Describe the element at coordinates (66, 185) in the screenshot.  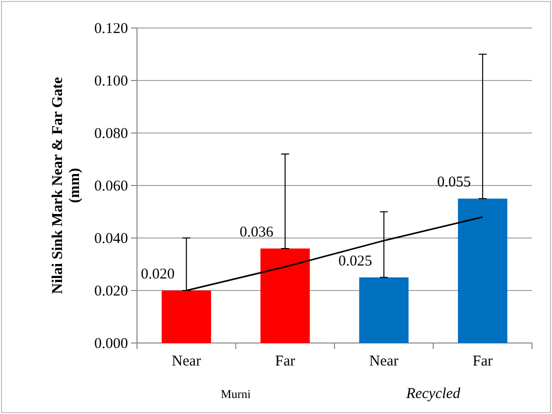
I see `y-axis-title: Nilai Sink Mark Near & Far Gate (mm)` at that location.